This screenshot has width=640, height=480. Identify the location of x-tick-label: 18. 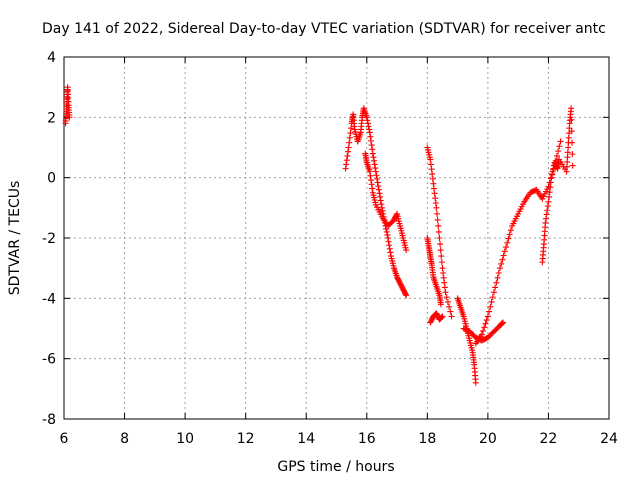
(427, 439).